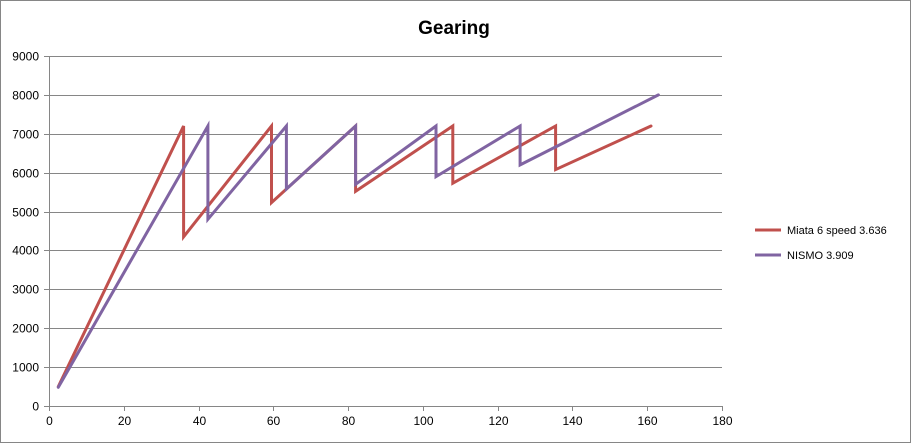 The image size is (911, 443). Describe the element at coordinates (200, 421) in the screenshot. I see `x-tick-label: 40` at that location.